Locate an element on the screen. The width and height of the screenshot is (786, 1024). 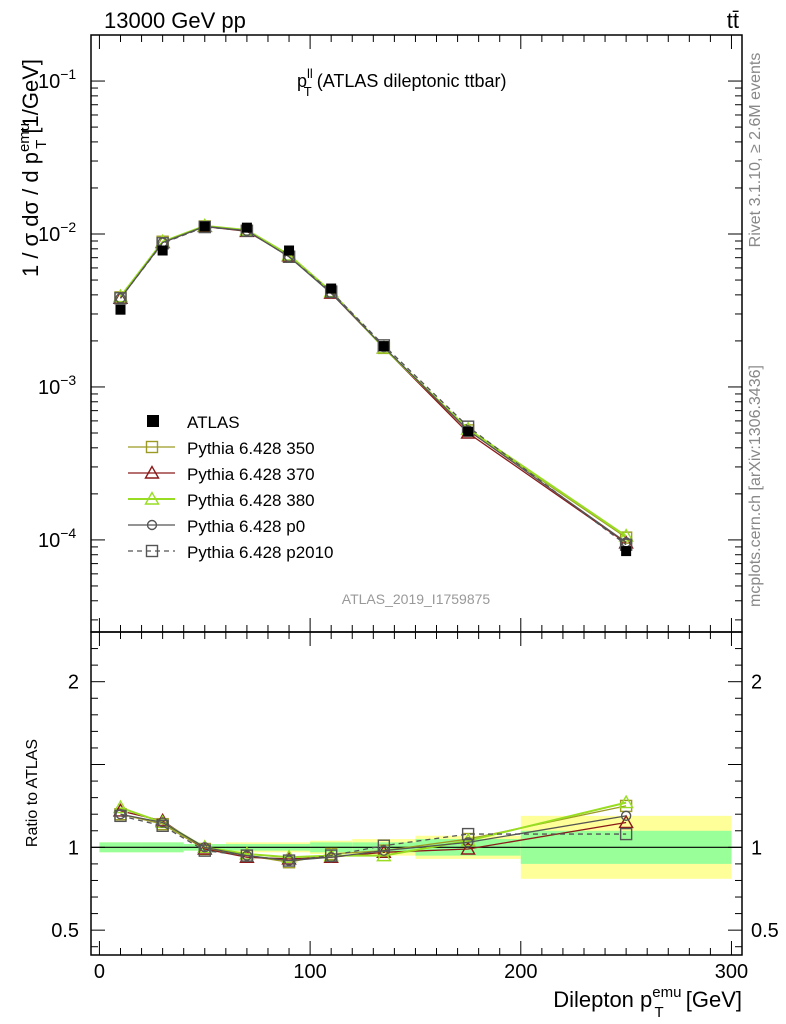
ratio-y-tick-label: 1 is located at coordinates (73, 848).